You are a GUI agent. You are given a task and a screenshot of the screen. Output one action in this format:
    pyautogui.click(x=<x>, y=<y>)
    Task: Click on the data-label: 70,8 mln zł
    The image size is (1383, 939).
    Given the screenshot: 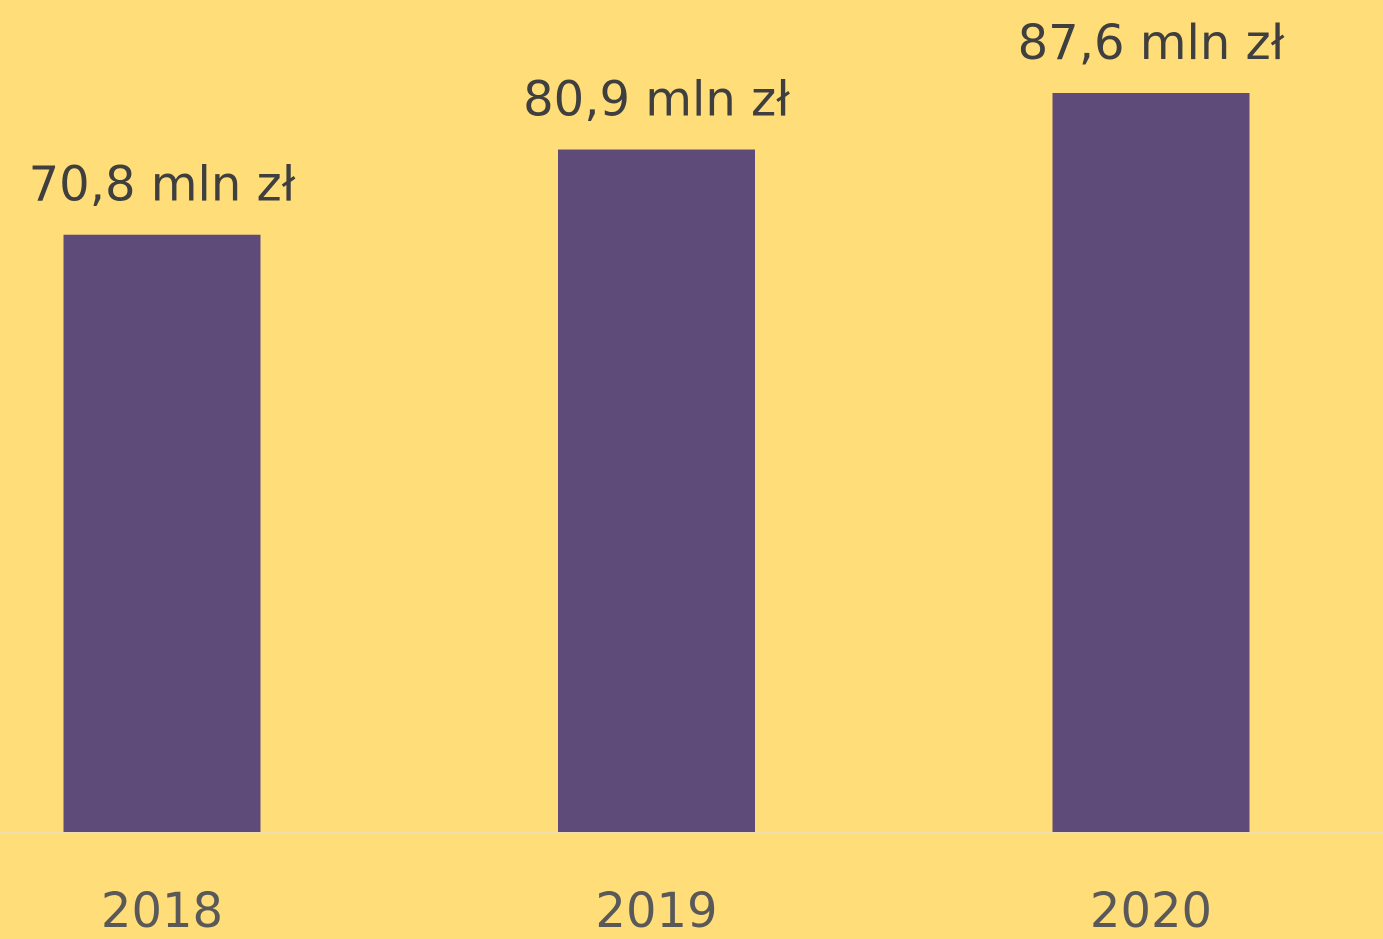 What is the action you would take?
    pyautogui.click(x=162, y=185)
    